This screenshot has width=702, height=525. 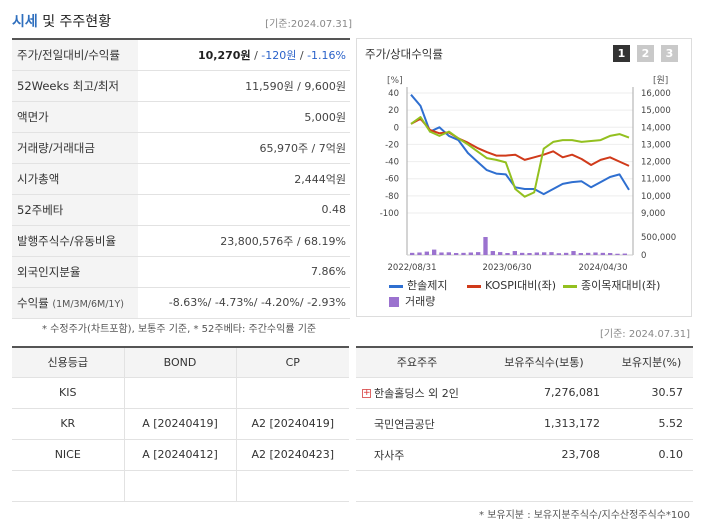 I want to click on table-cell: KIS, so click(x=68, y=392).